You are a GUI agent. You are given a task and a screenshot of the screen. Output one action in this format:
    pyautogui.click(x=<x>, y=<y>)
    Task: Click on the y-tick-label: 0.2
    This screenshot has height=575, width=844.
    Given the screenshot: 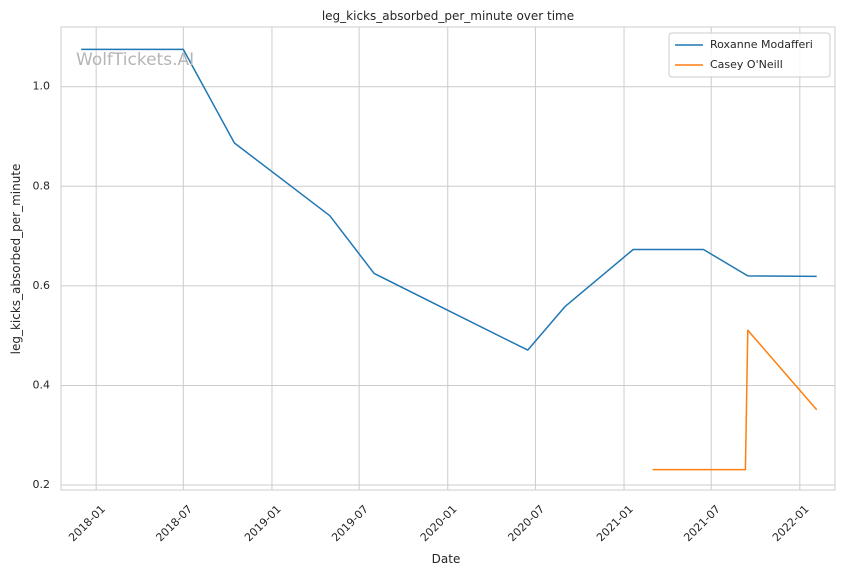 What is the action you would take?
    pyautogui.click(x=42, y=484)
    